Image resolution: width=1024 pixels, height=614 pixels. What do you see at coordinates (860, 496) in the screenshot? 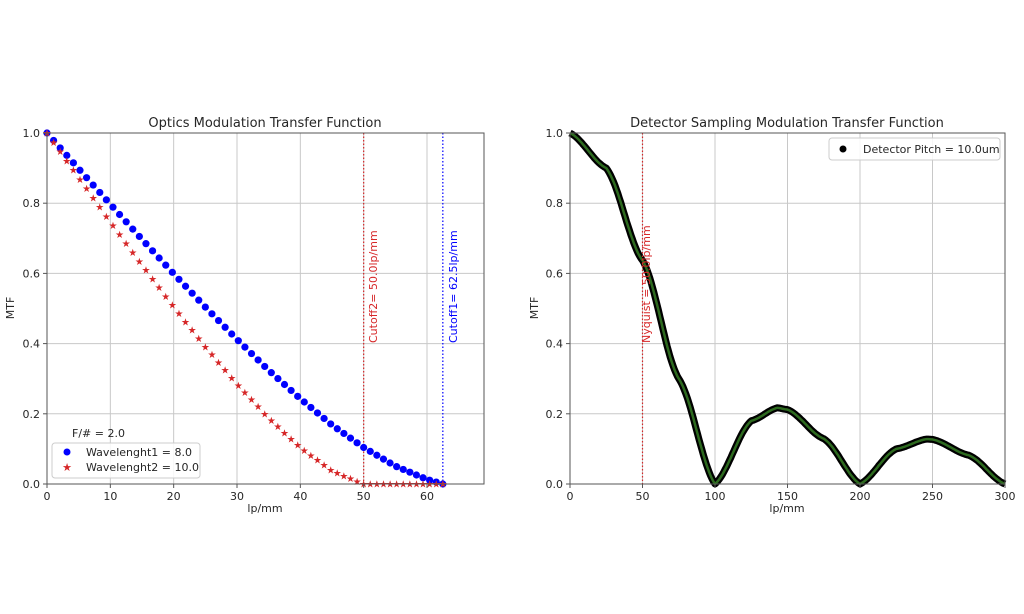
I see `x-tick-label: 200` at bounding box center [860, 496].